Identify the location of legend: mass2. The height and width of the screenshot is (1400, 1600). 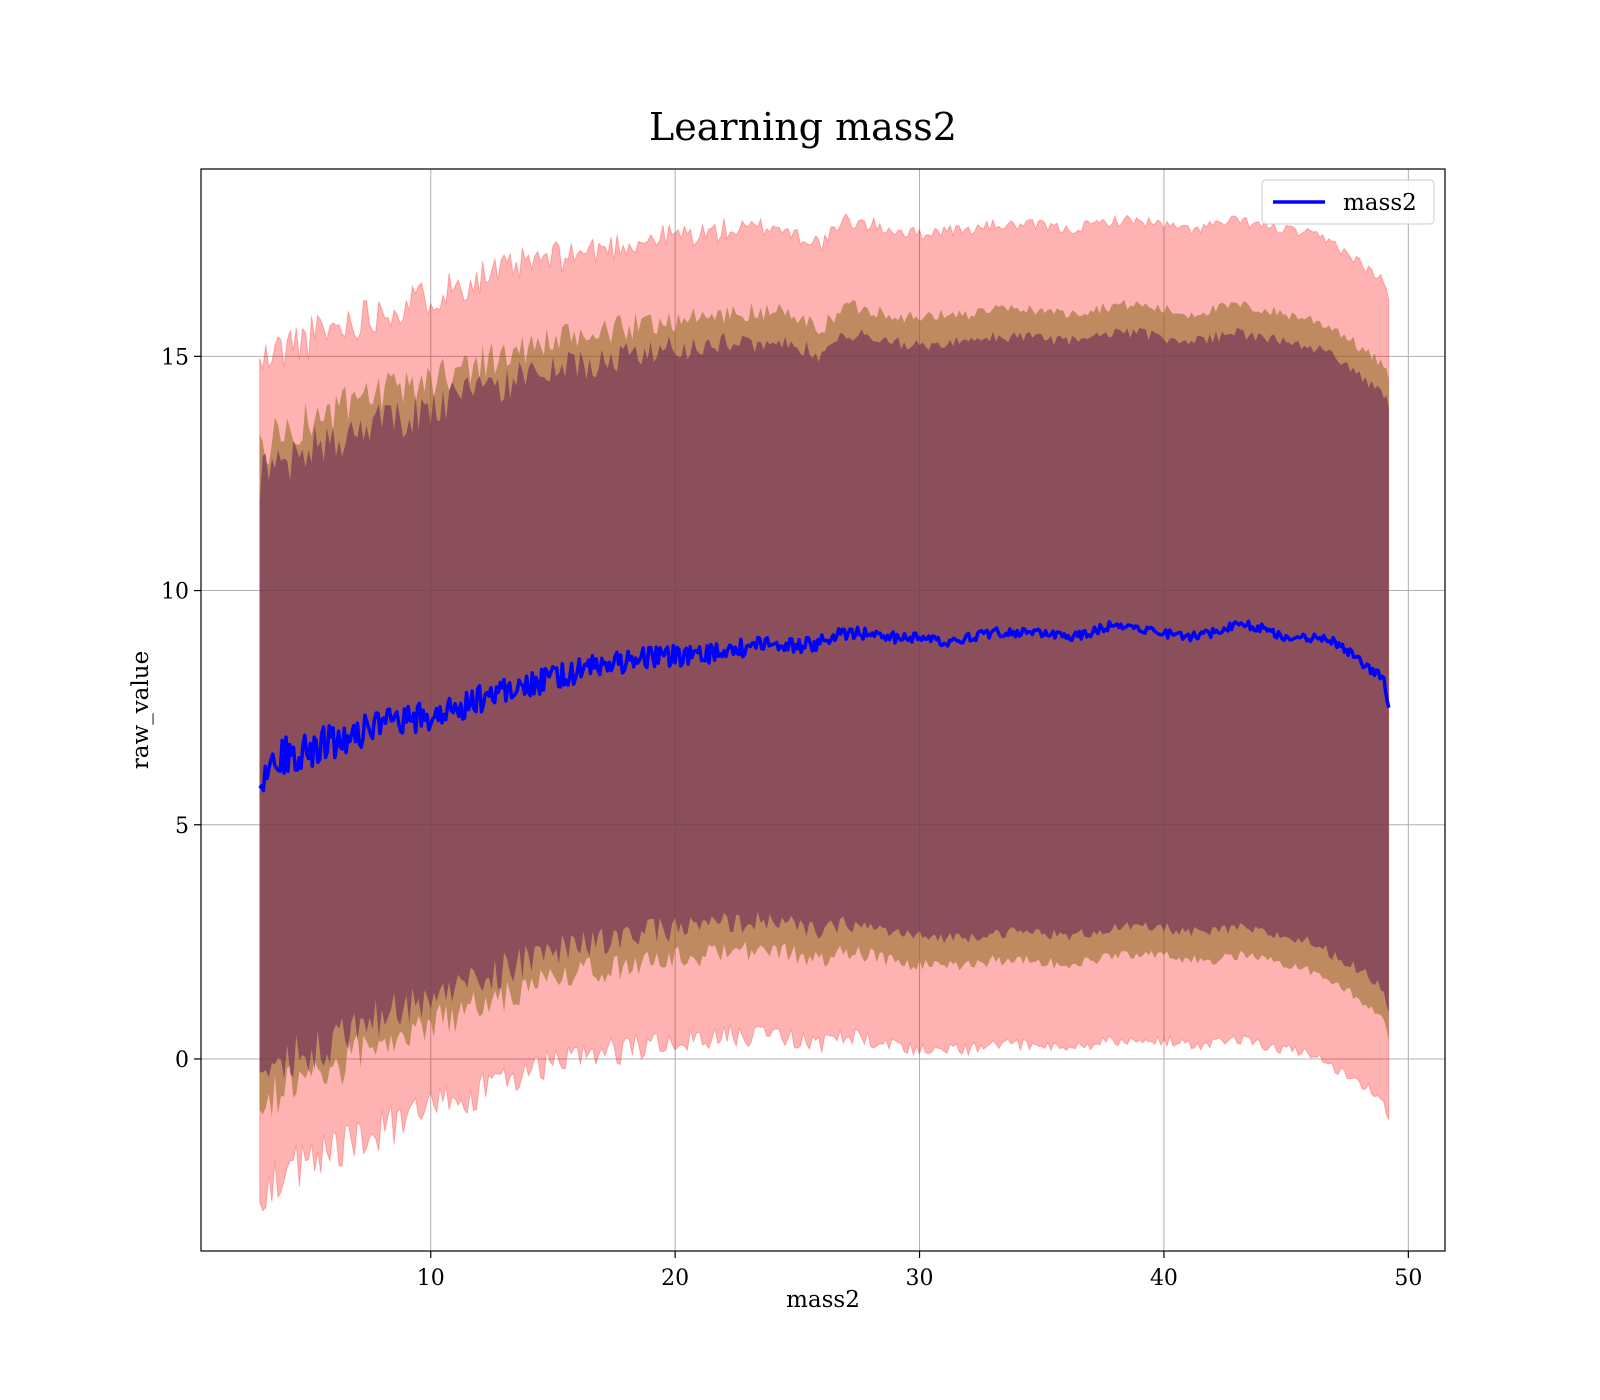
(1348, 202).